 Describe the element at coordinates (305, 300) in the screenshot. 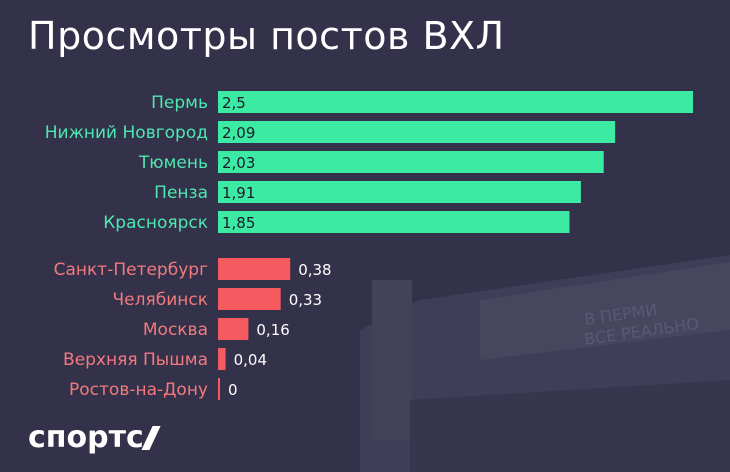

I see `value-label: 0,33` at that location.